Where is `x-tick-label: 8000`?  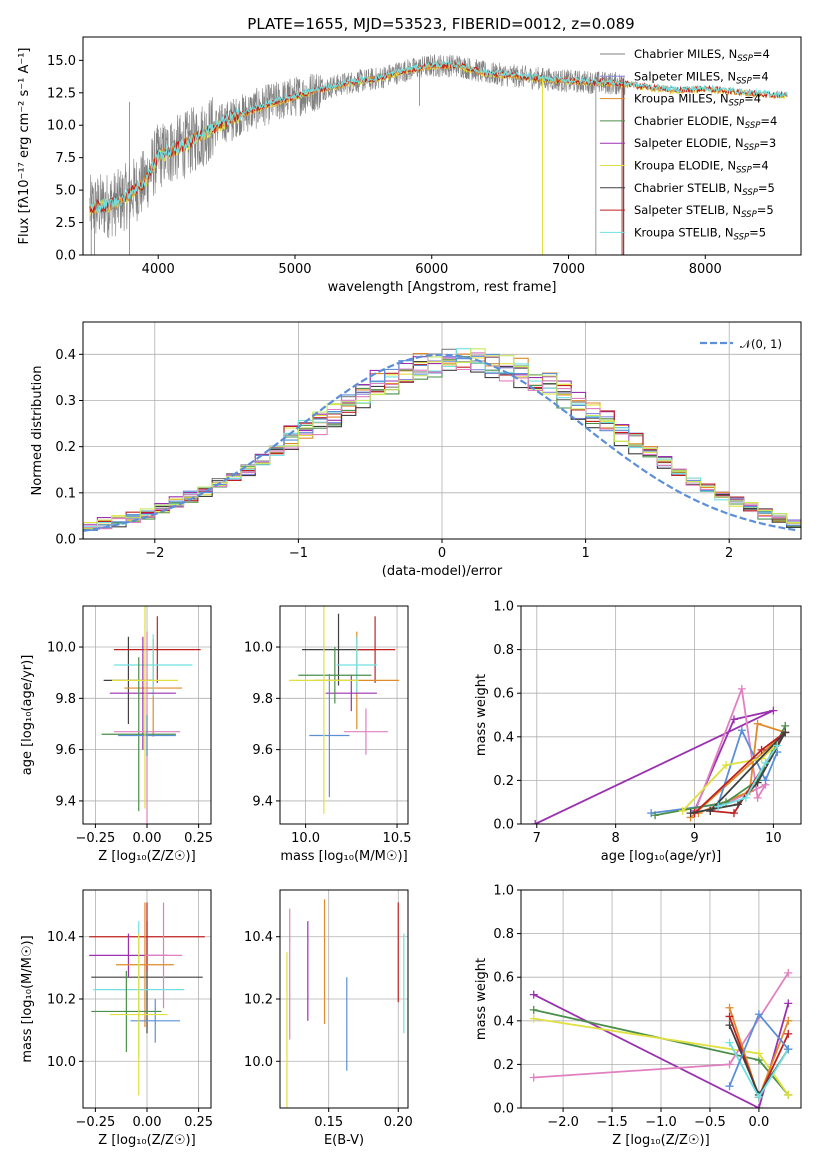
x-tick-label: 8000 is located at coordinates (705, 269).